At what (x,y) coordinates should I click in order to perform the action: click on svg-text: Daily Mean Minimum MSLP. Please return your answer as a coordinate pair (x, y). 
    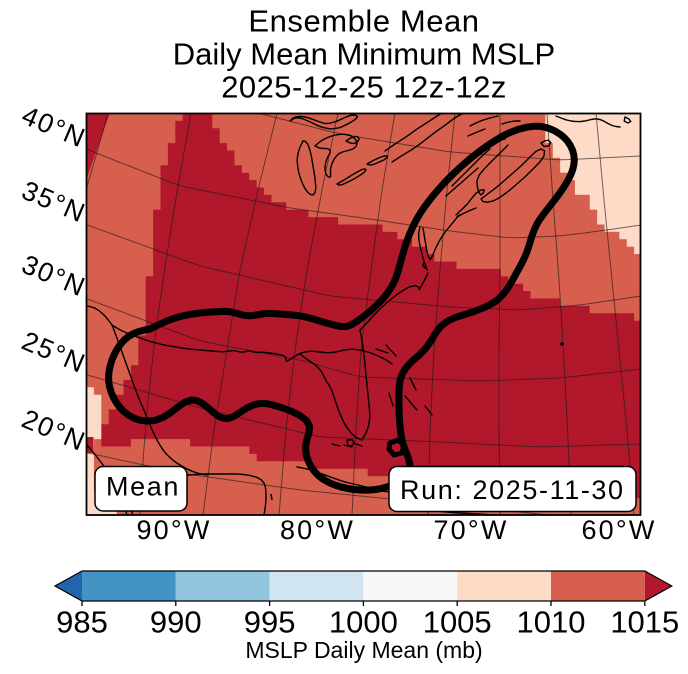
    Looking at the image, I should click on (364, 54).